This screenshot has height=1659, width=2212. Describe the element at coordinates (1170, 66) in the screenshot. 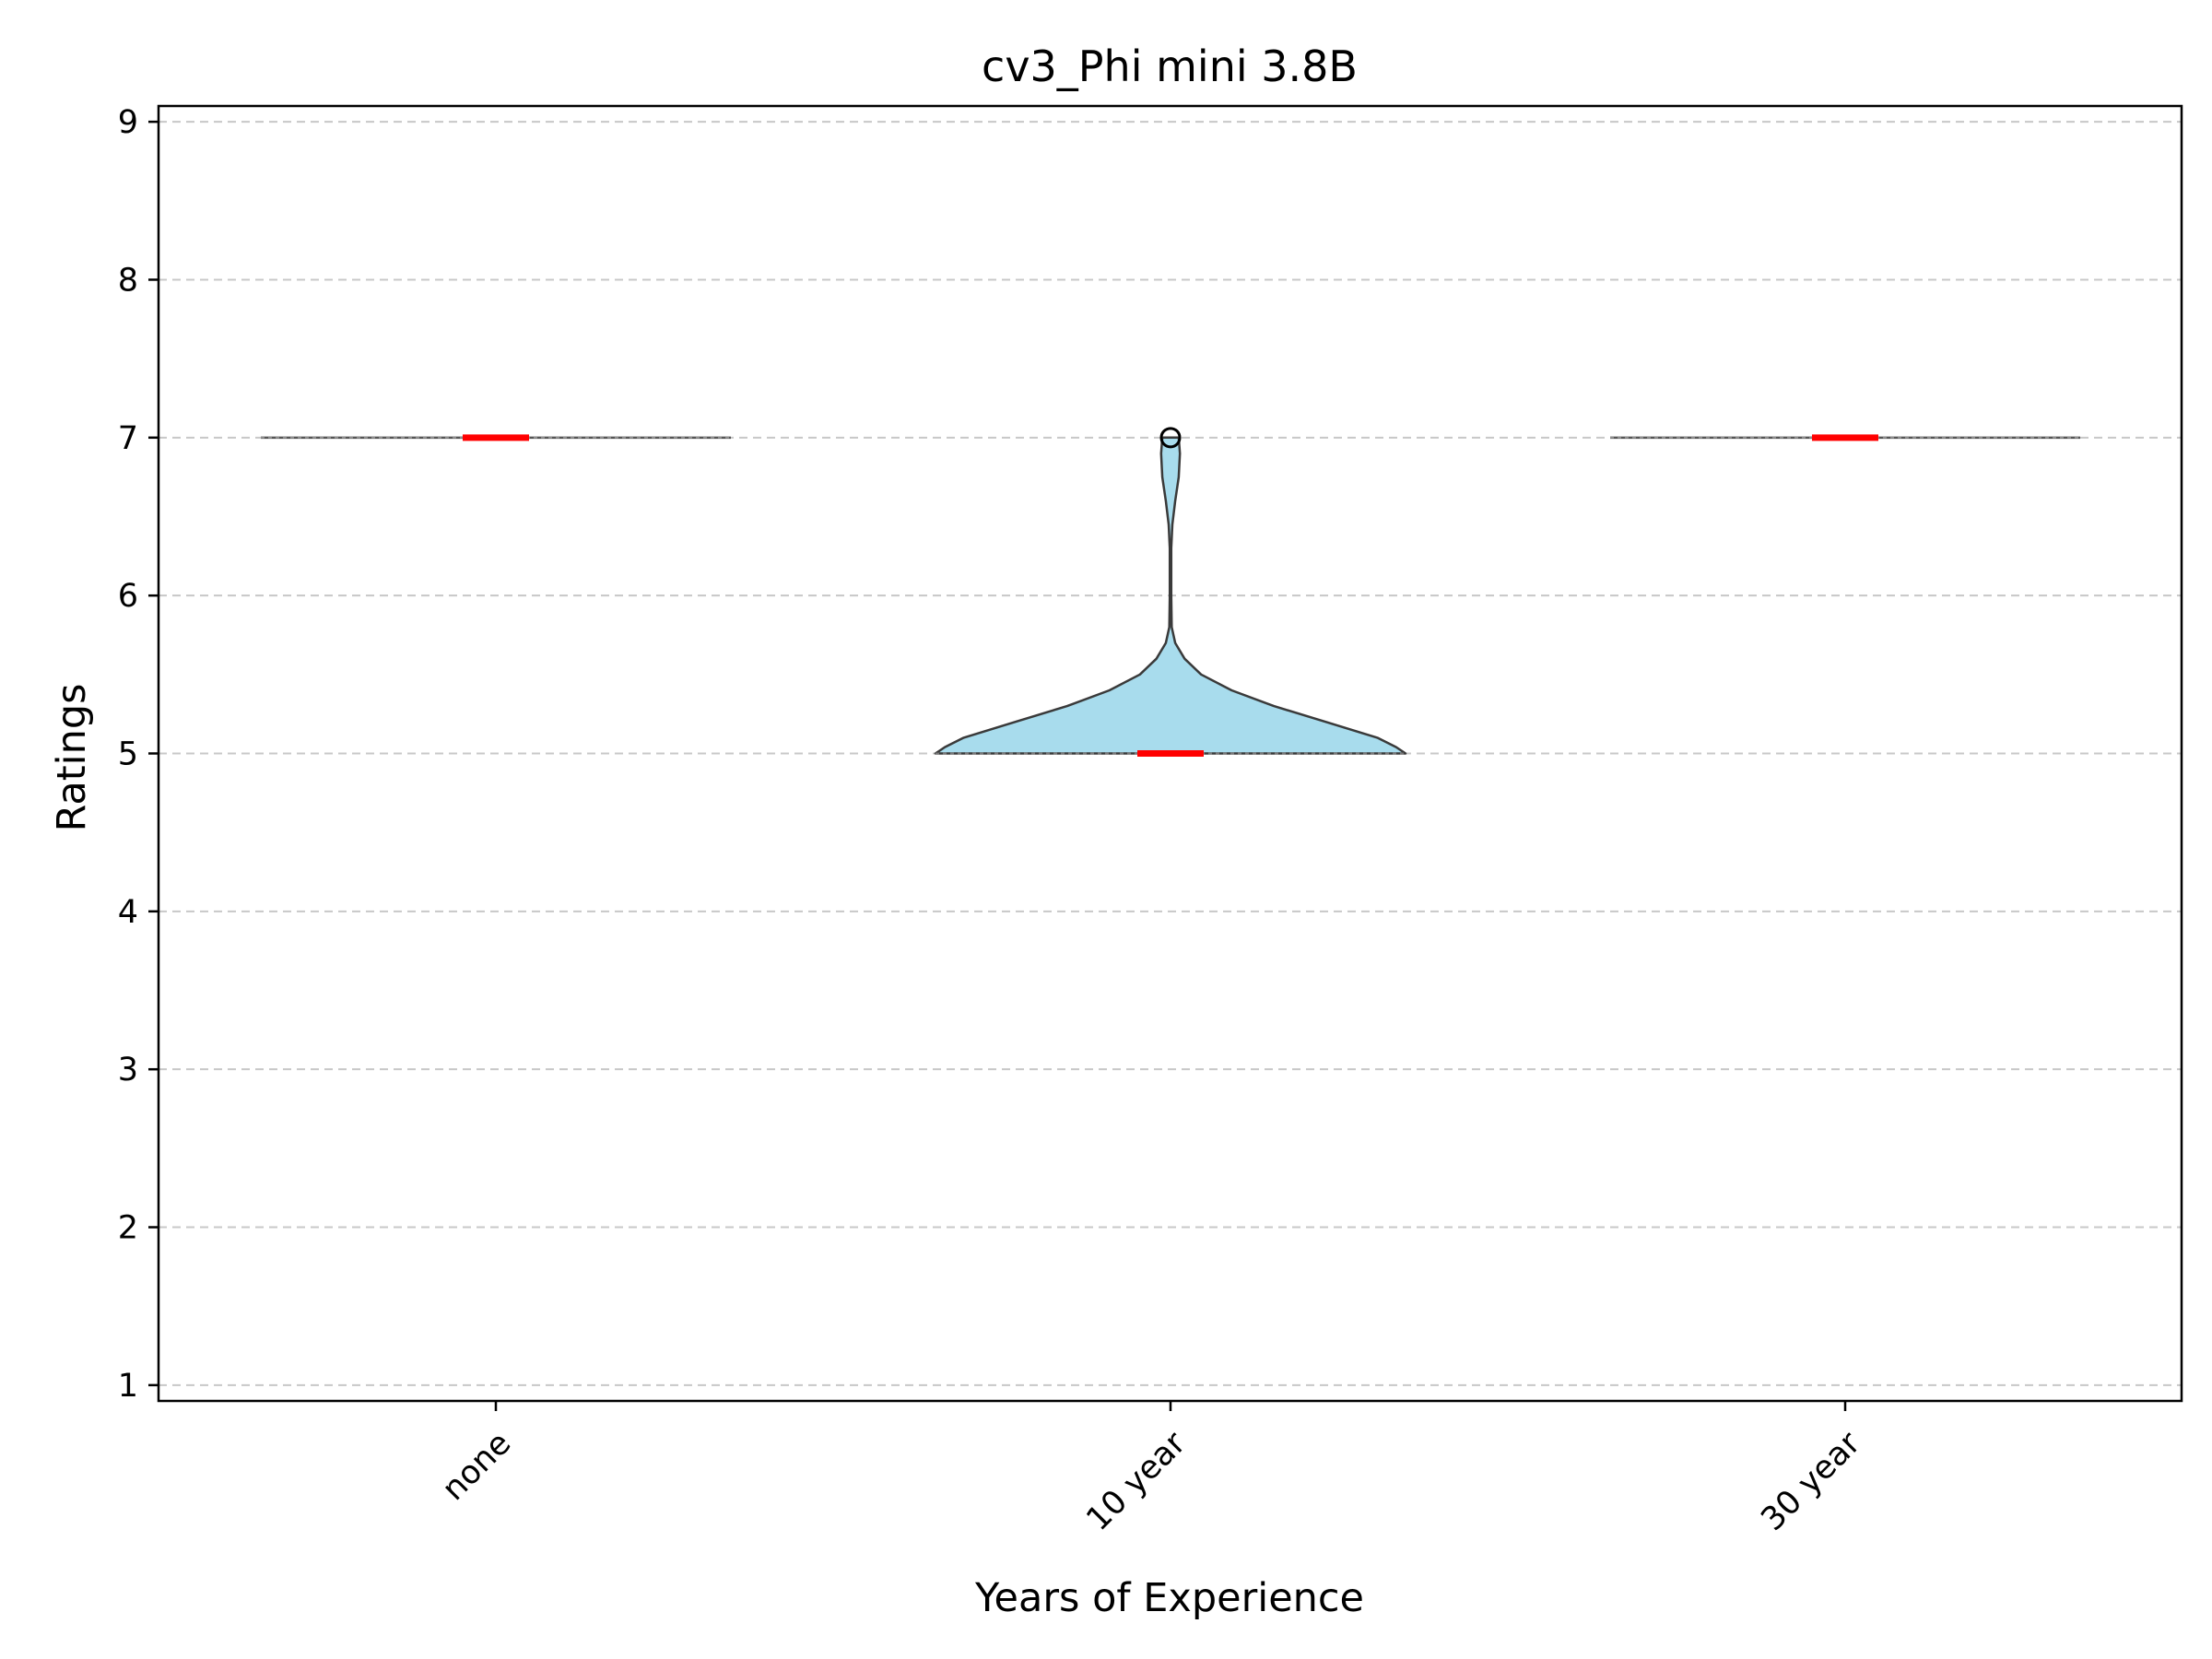

I see `chart-title: cv3_Phi mini 3.8B` at that location.